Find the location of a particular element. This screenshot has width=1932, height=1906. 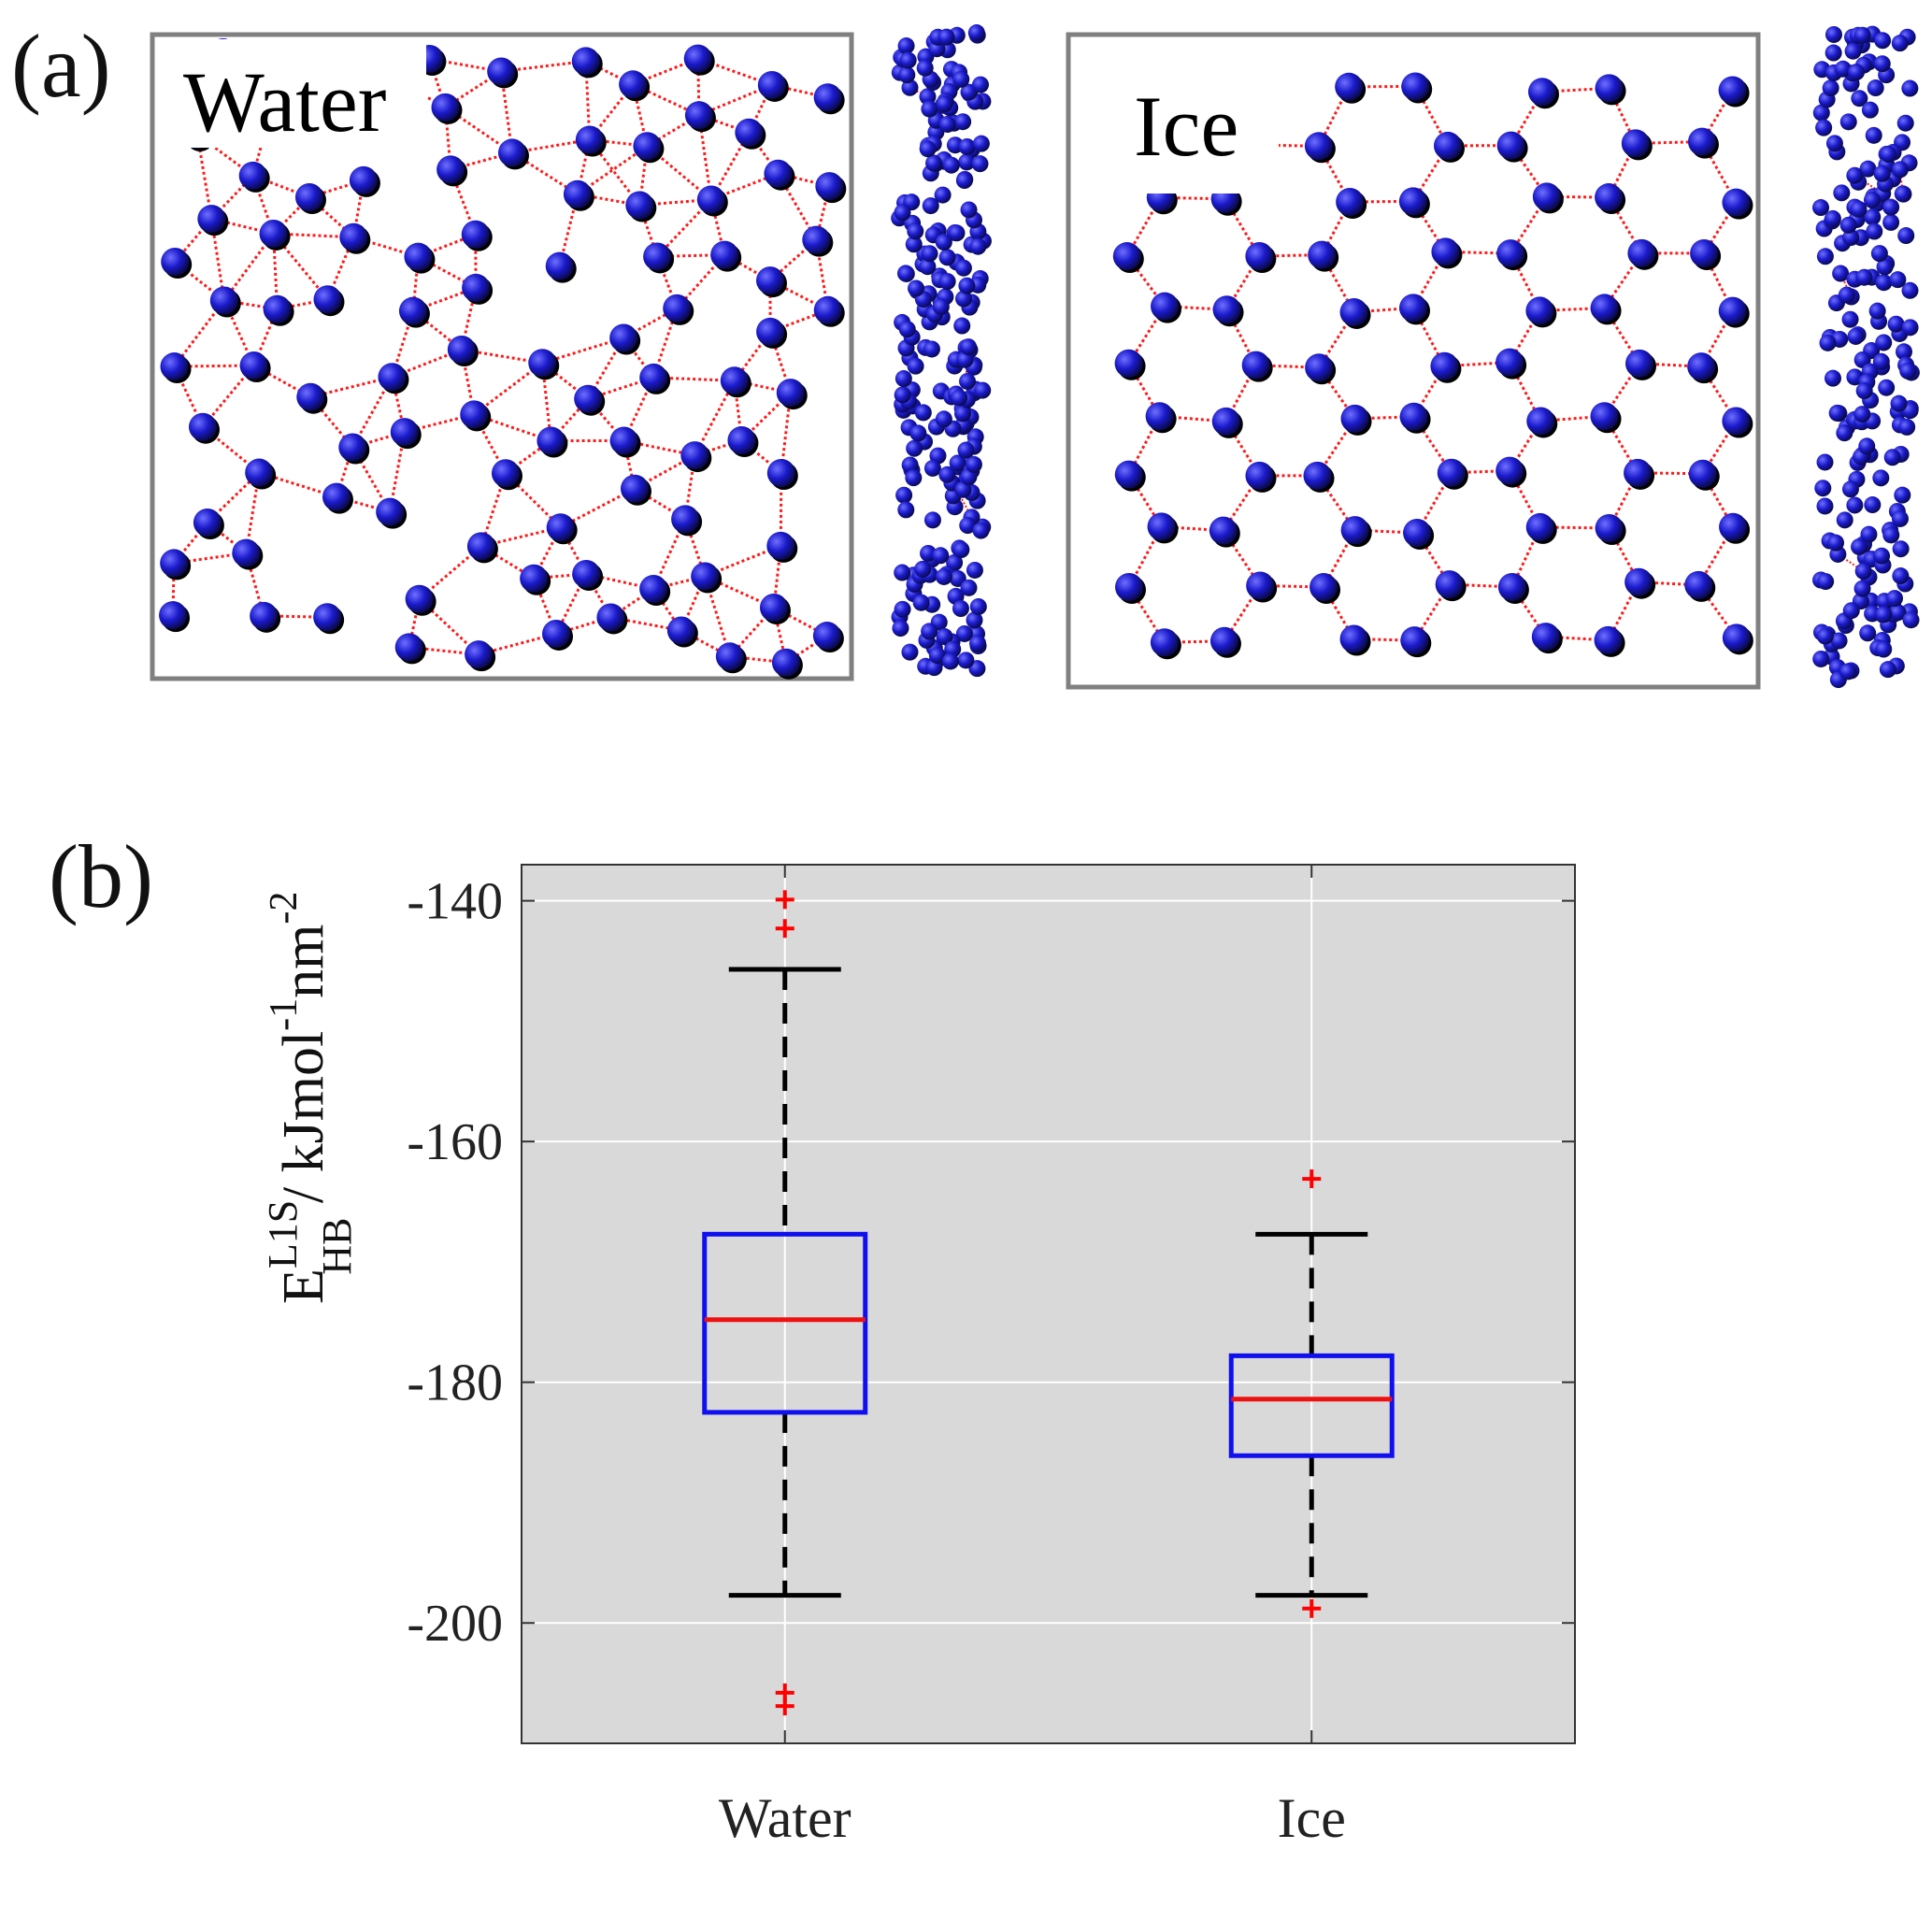

x-category-labels: Water Ice is located at coordinates (1032, 1818).